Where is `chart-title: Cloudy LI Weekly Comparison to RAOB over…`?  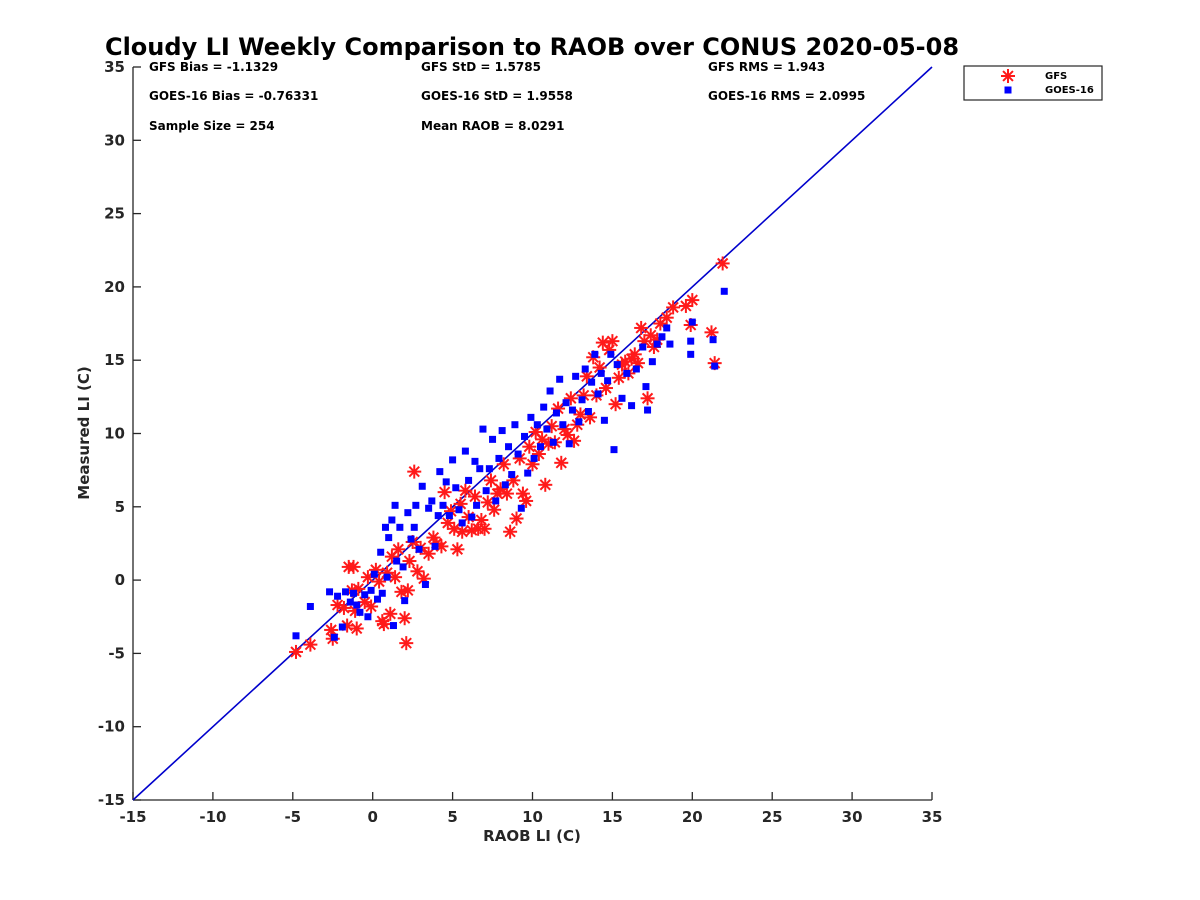 chart-title: Cloudy LI Weekly Comparison to RAOB over… is located at coordinates (532, 47).